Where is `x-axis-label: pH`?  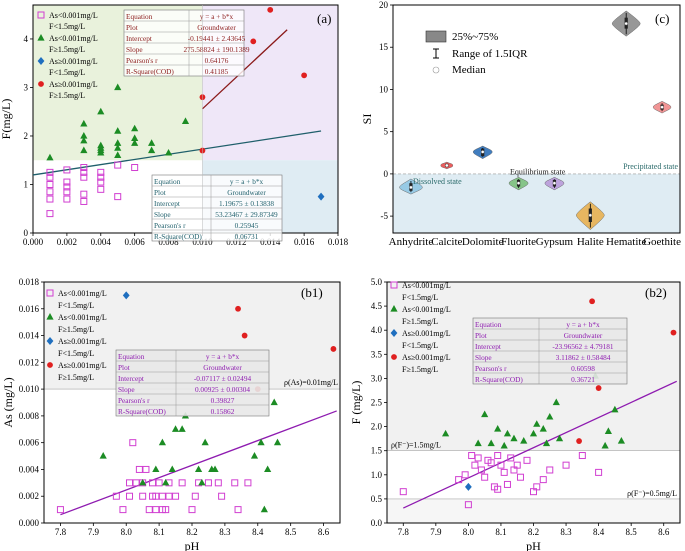
x-axis-label: pH is located at coordinates (533, 545).